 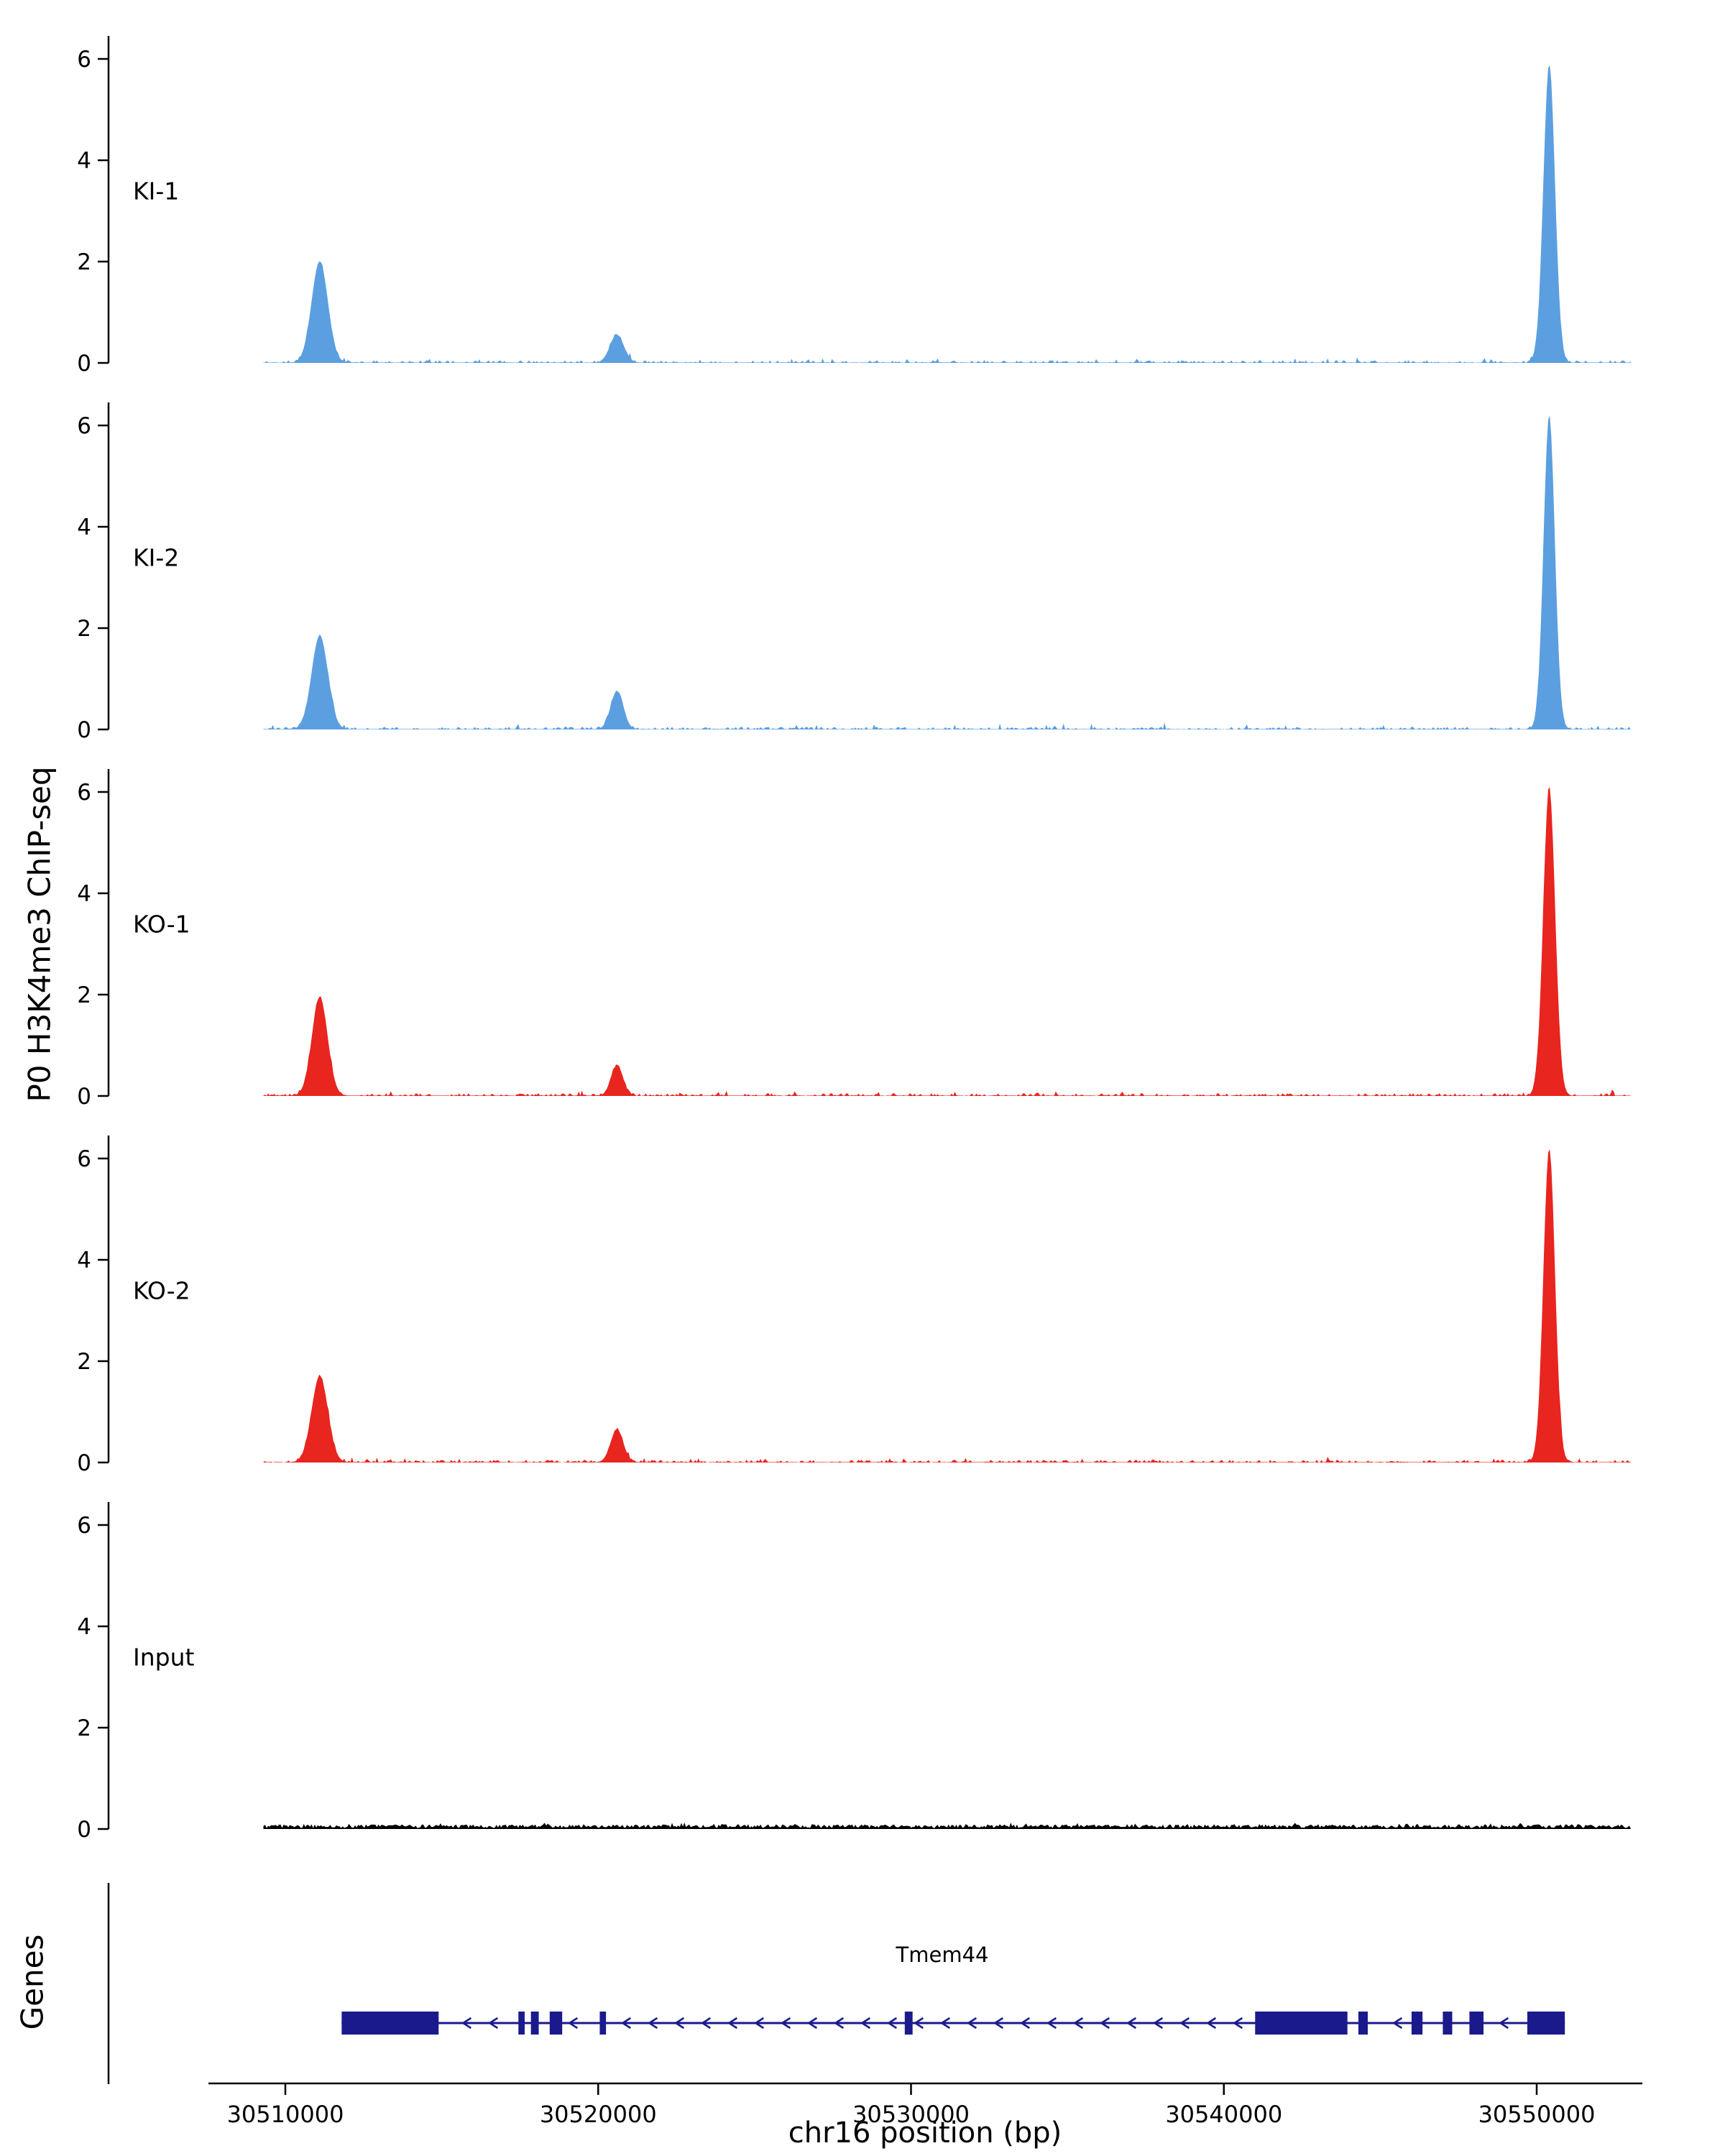 What do you see at coordinates (156, 192) in the screenshot?
I see `track-label-ki-1: KI-1` at bounding box center [156, 192].